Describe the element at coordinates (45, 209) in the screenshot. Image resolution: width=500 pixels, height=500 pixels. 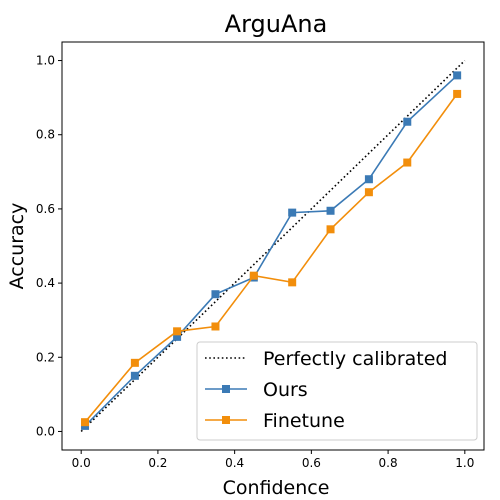
I see `y-tick-label-3: 0.6` at that location.